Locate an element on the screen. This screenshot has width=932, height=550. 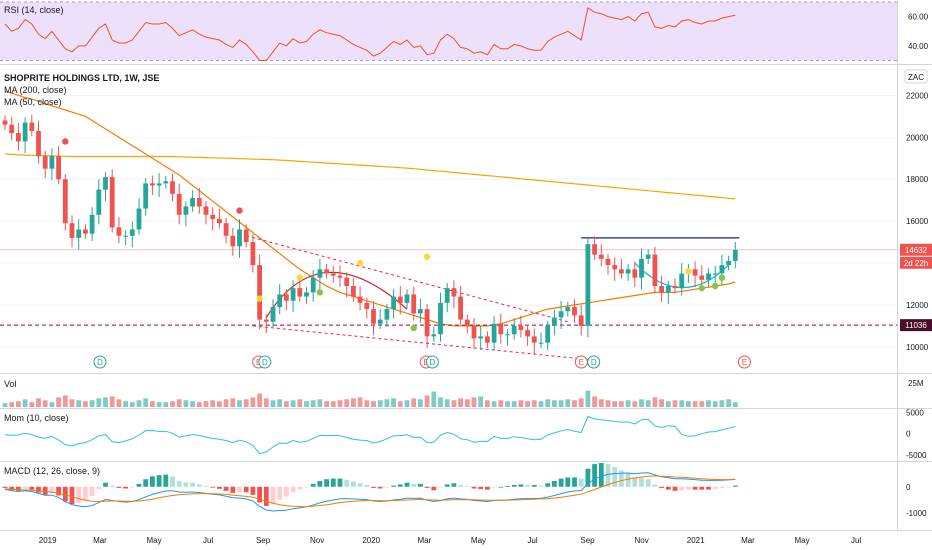
countdown-value: 2d 22h is located at coordinates (916, 263).